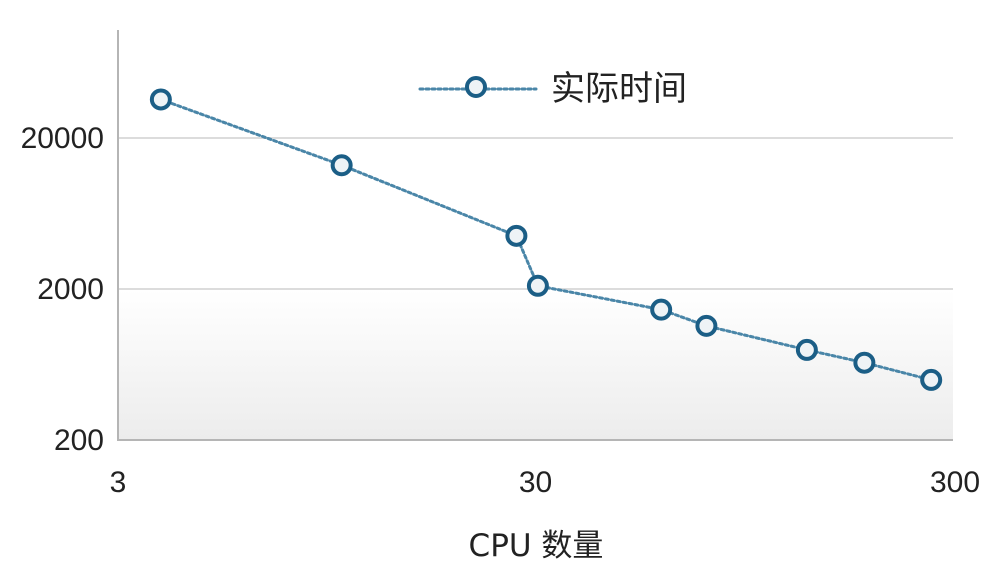 The image size is (1001, 582). I want to click on x-tick-label: 30, so click(535, 482).